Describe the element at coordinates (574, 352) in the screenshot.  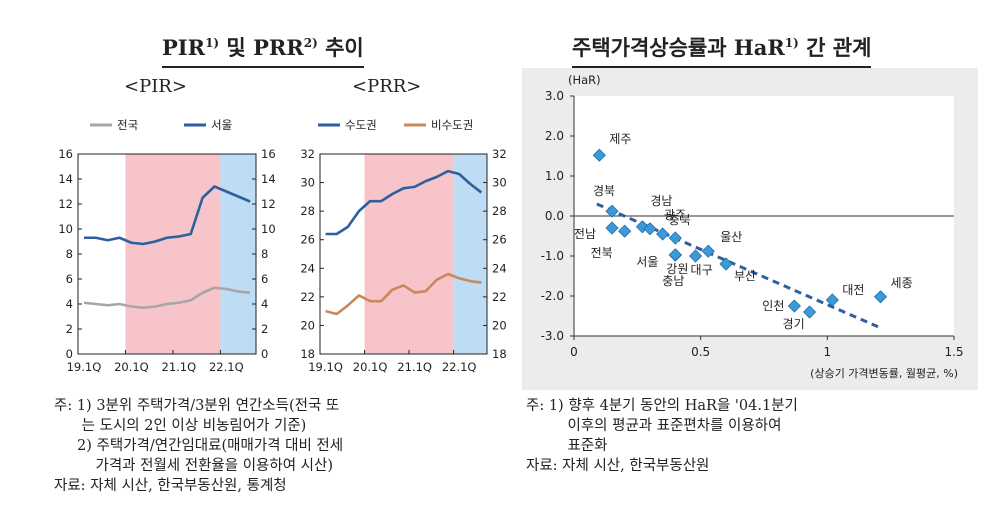
I see `x-tick-label: 0` at that location.